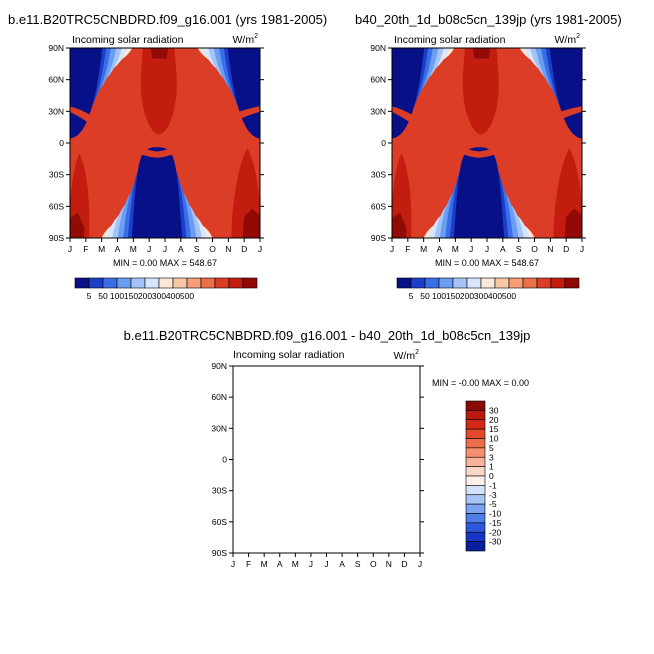 The width and height of the screenshot is (654, 654). What do you see at coordinates (568, 39) in the screenshot?
I see `panel-b-units: W/m2` at bounding box center [568, 39].